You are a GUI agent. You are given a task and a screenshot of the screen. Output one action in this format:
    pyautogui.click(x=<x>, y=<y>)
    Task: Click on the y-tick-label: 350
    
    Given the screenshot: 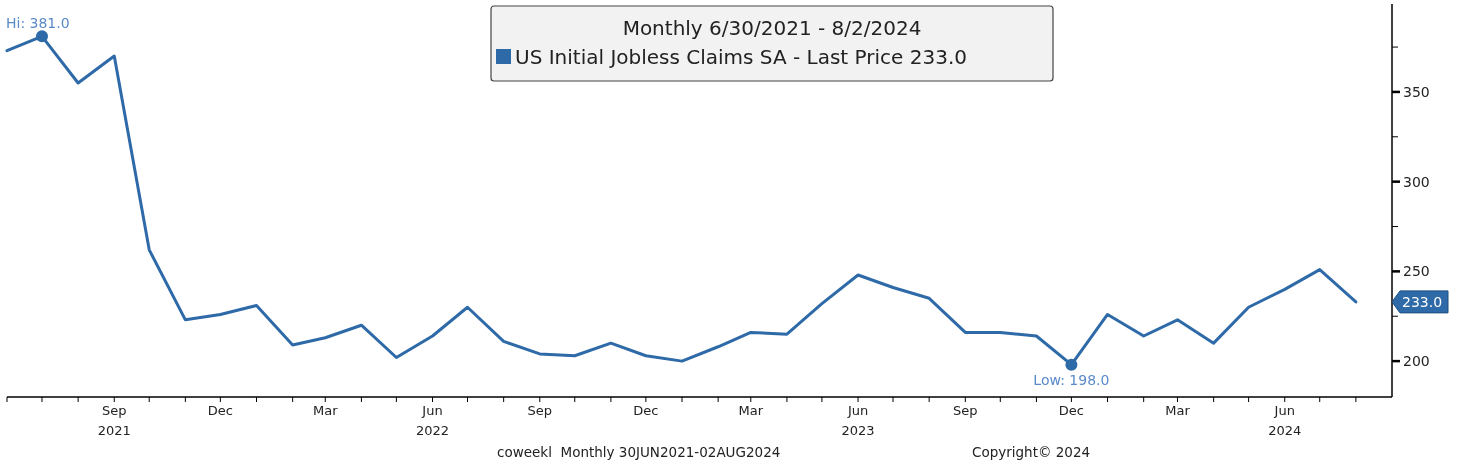 What is the action you would take?
    pyautogui.click(x=1416, y=91)
    